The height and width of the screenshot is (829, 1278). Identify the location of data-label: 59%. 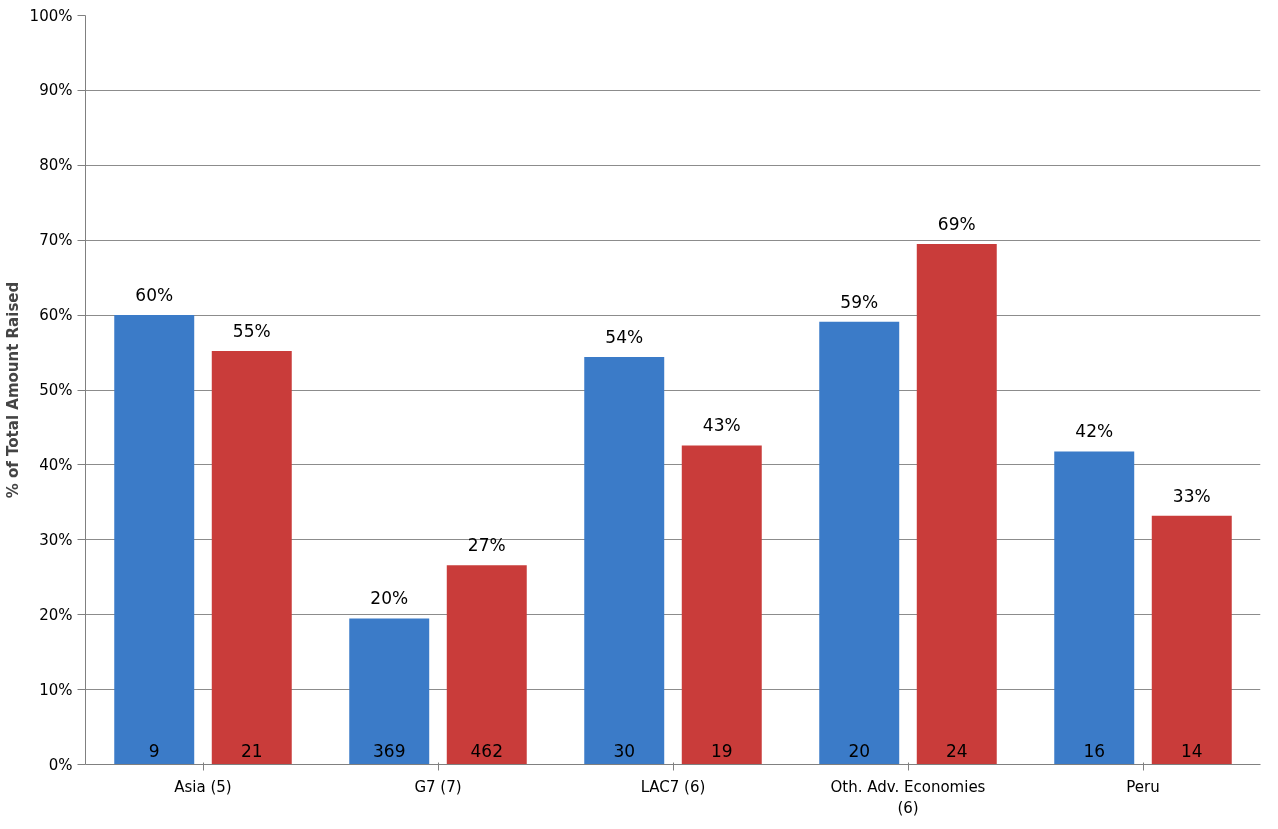
(859, 301).